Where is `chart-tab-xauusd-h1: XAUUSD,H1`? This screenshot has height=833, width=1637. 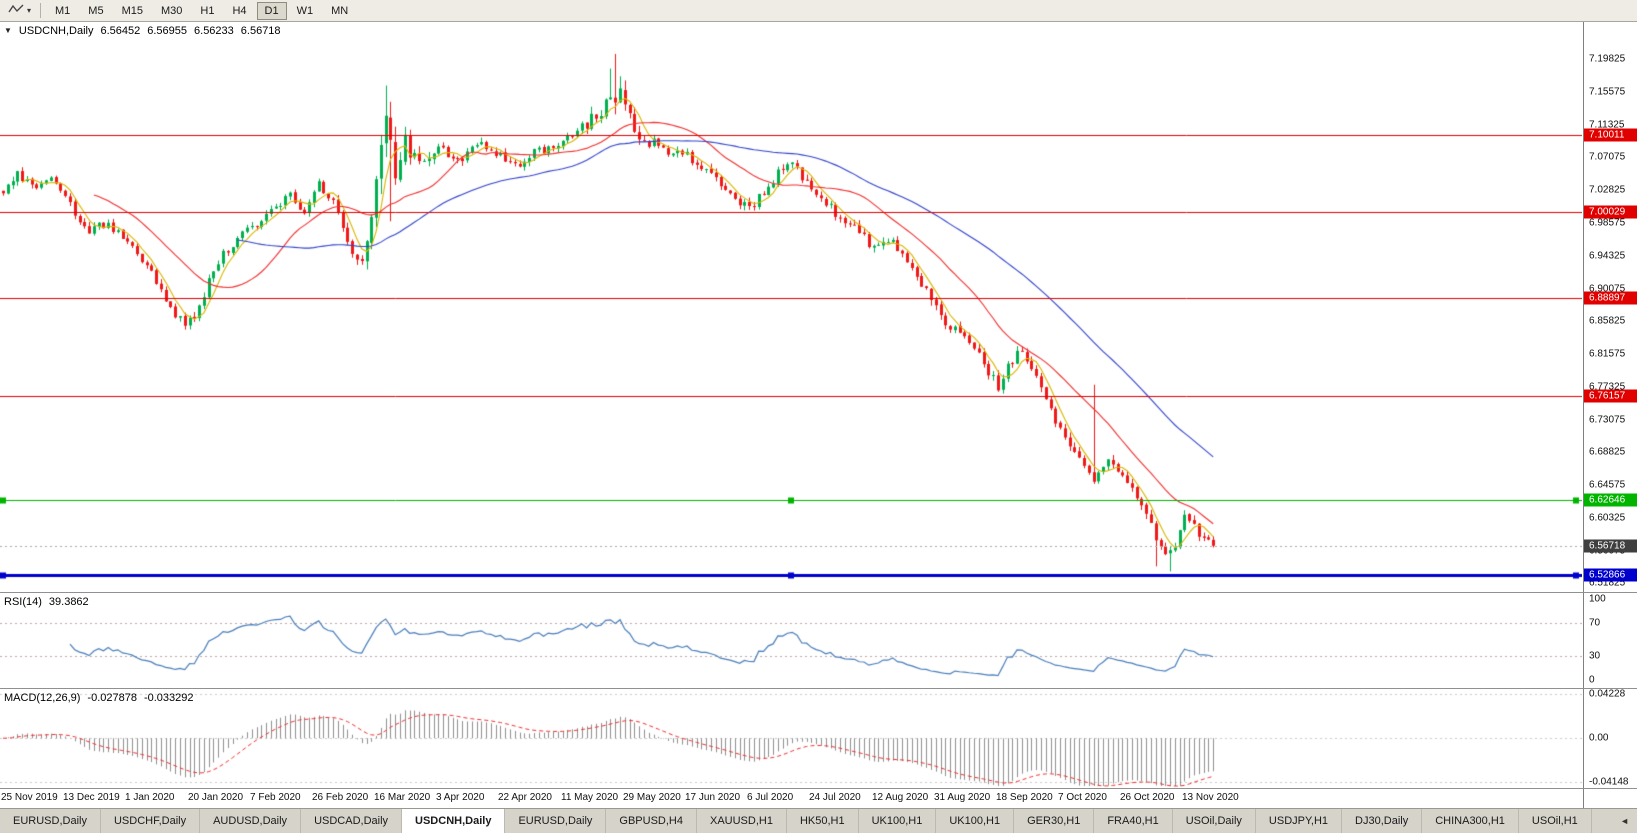 chart-tab-xauusd-h1: XAUUSD,H1 is located at coordinates (742, 821).